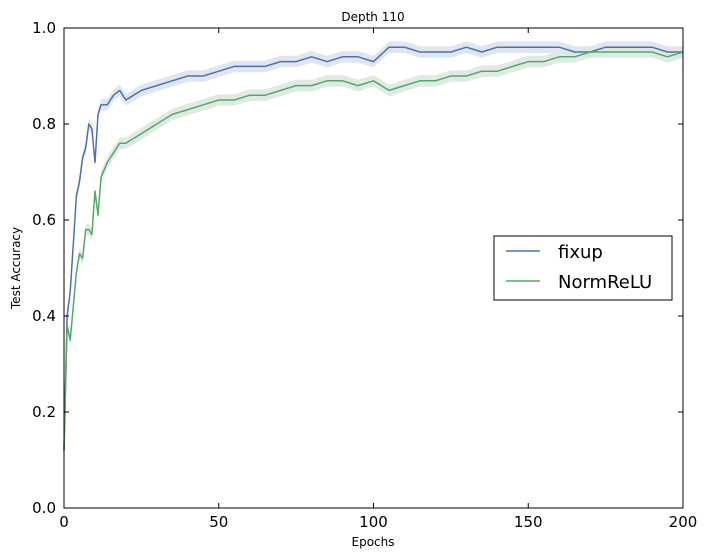  I want to click on legend-label-fixup: fixup, so click(580, 252).